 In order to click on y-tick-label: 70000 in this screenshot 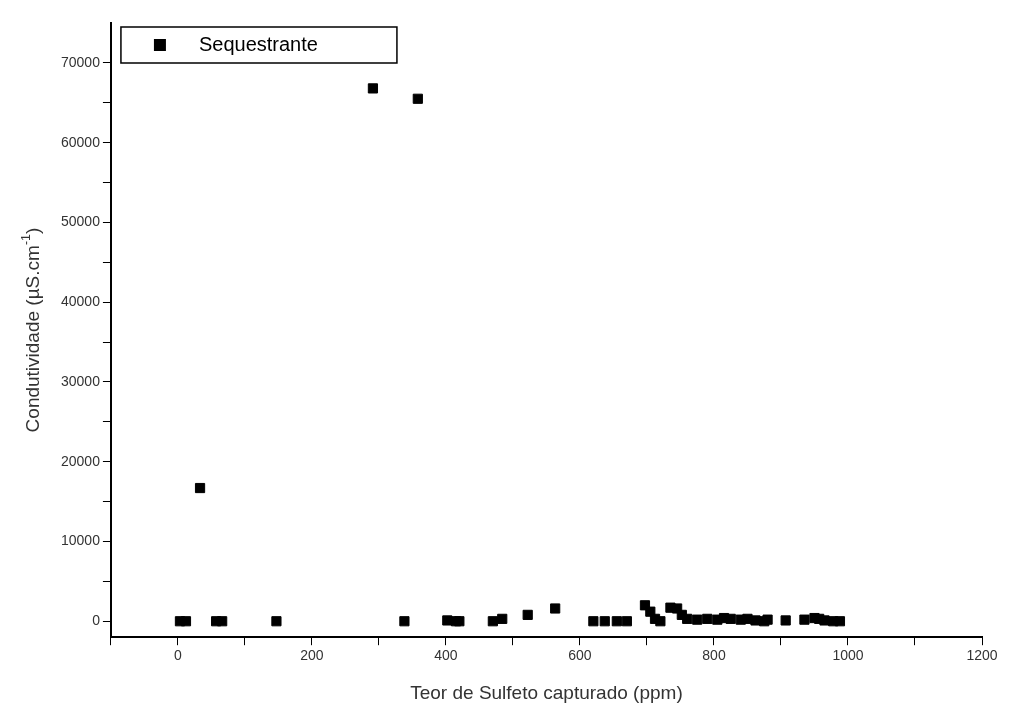, I will do `click(80, 61)`.